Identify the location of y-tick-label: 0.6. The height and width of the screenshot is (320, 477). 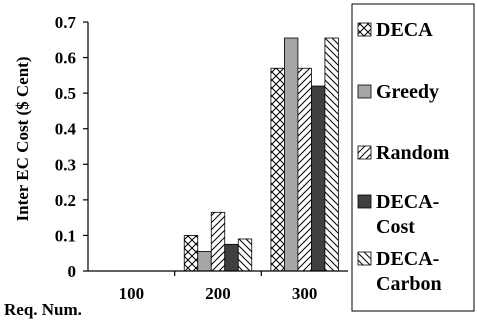
(65, 58).